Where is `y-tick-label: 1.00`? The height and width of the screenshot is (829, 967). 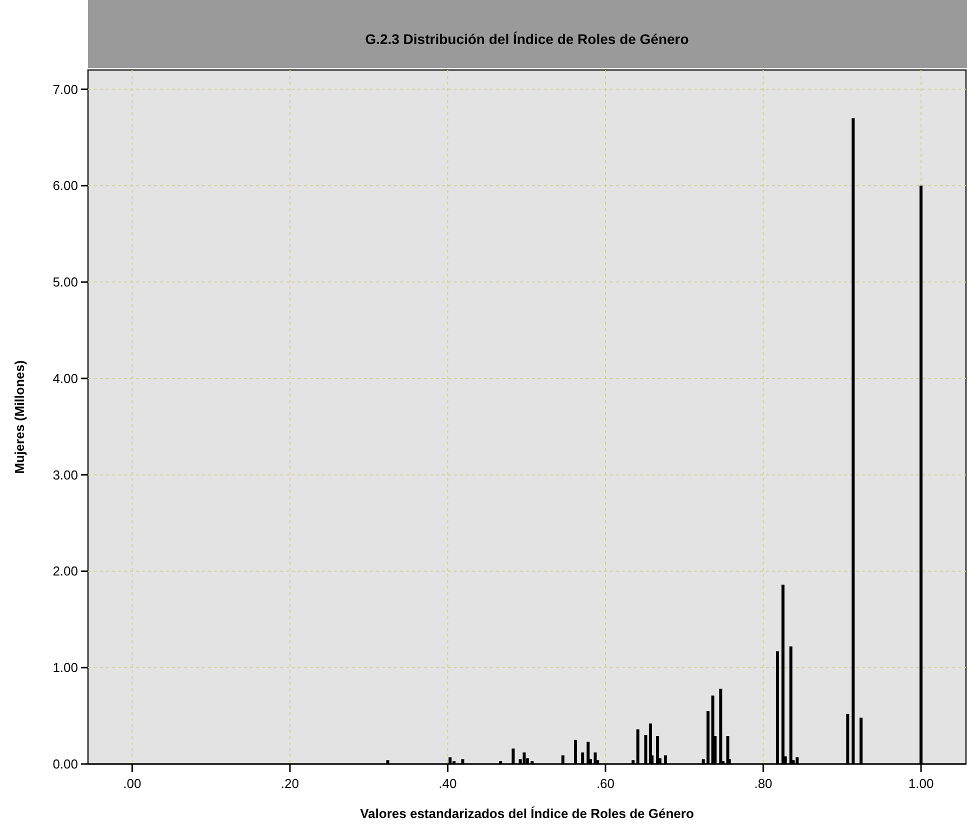 y-tick-label: 1.00 is located at coordinates (65, 668).